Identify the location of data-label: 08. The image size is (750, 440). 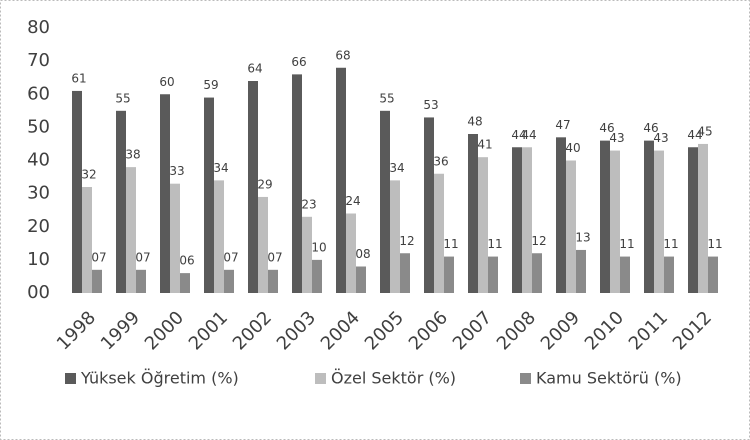
(362, 254).